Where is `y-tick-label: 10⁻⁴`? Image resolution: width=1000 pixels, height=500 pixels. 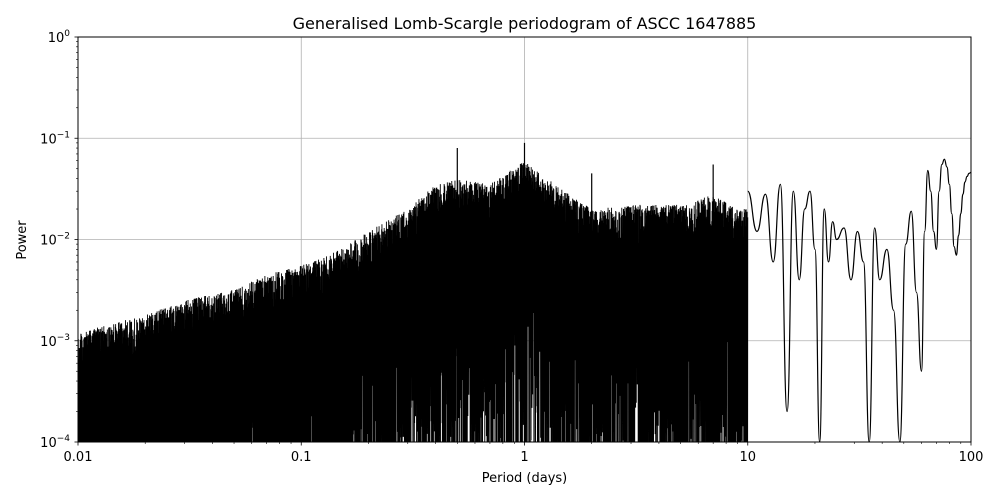 y-tick-label: 10⁻⁴ is located at coordinates (55, 442).